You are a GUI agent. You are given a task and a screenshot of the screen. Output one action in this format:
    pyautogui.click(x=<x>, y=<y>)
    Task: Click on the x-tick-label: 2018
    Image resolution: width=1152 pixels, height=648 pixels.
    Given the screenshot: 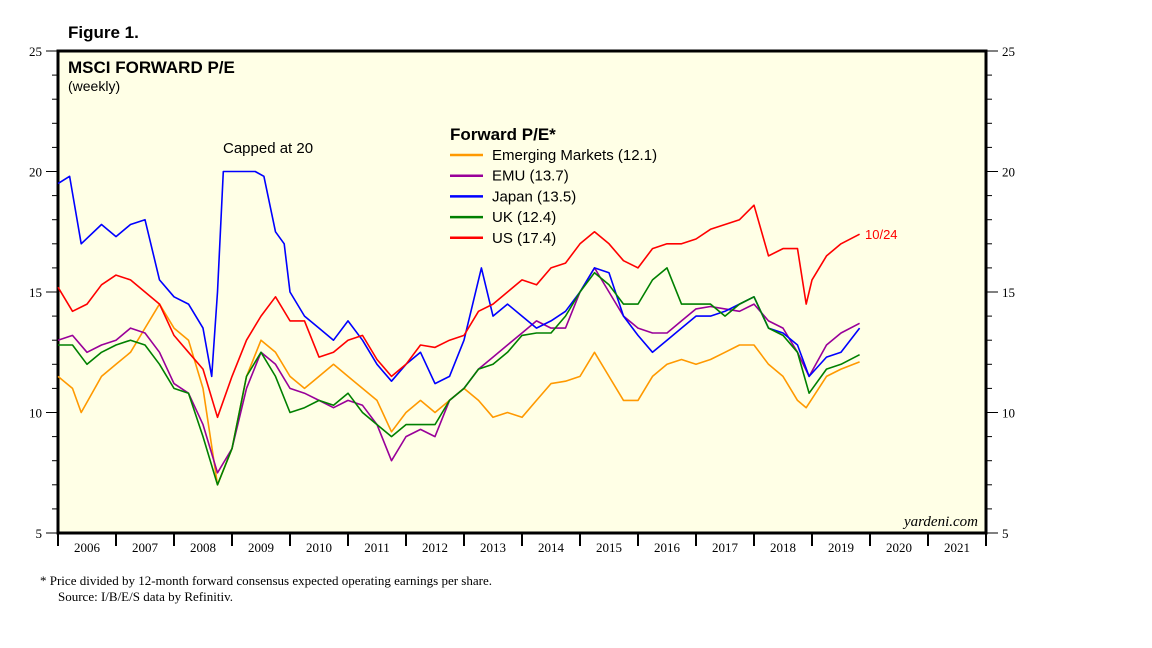 What is the action you would take?
    pyautogui.click(x=783, y=547)
    